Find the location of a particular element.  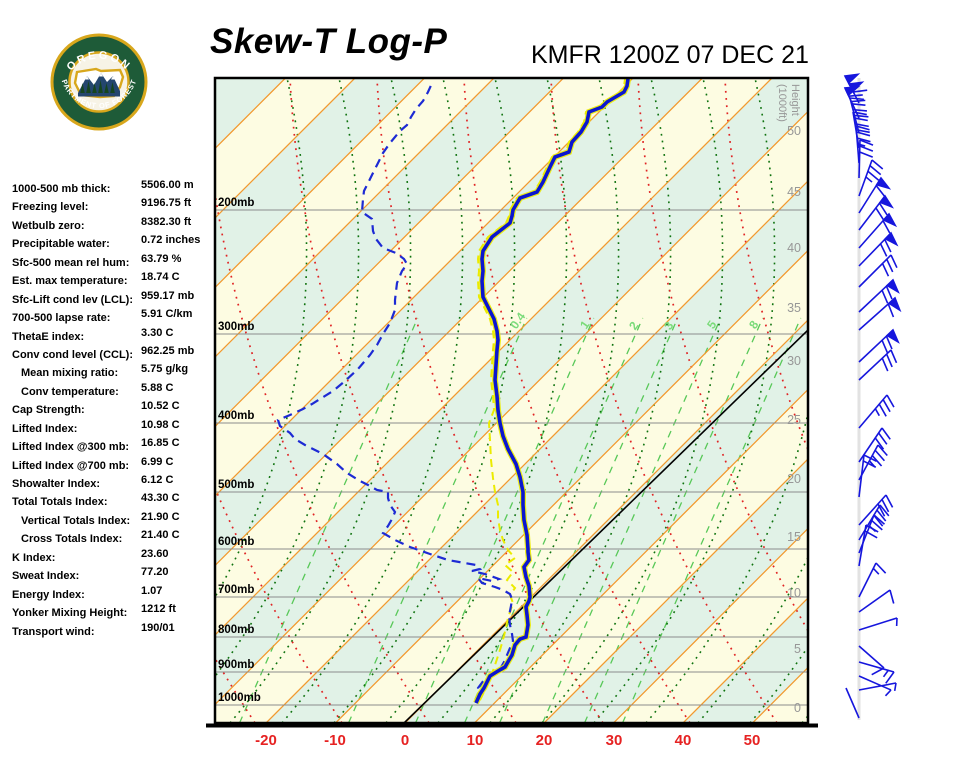

stat-value: 190/01 is located at coordinates (158, 627).